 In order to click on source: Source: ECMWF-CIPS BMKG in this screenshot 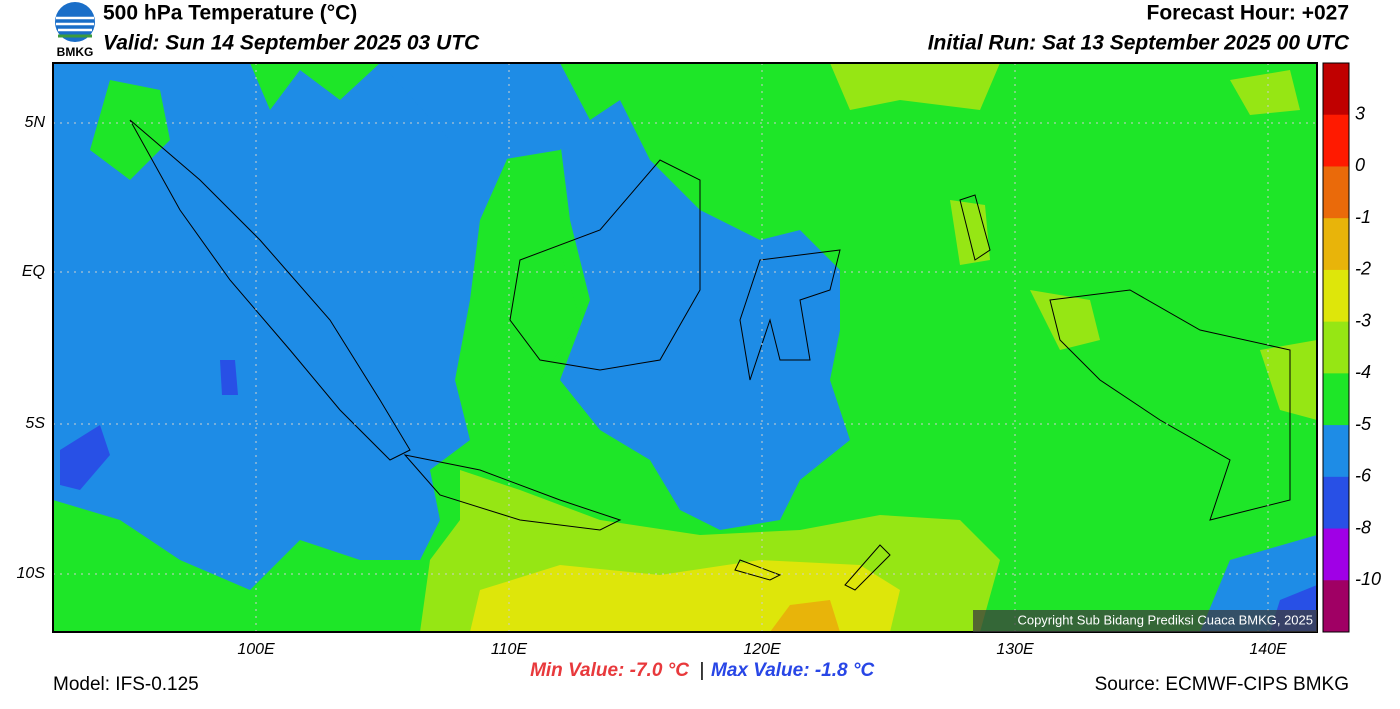, I will do `click(1222, 684)`.